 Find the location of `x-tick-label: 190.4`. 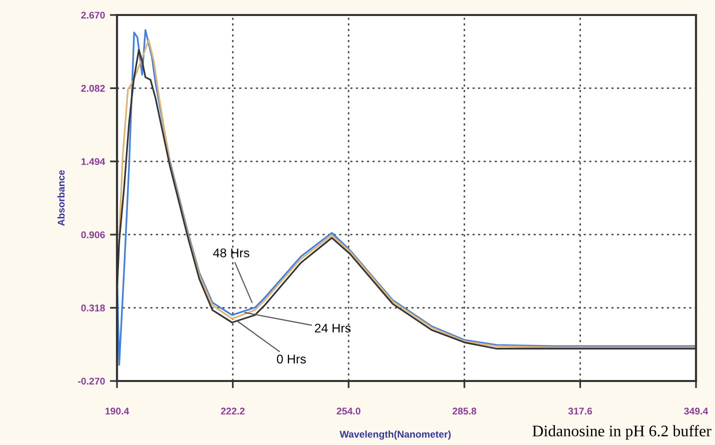

x-tick-label: 190.4 is located at coordinates (117, 411).